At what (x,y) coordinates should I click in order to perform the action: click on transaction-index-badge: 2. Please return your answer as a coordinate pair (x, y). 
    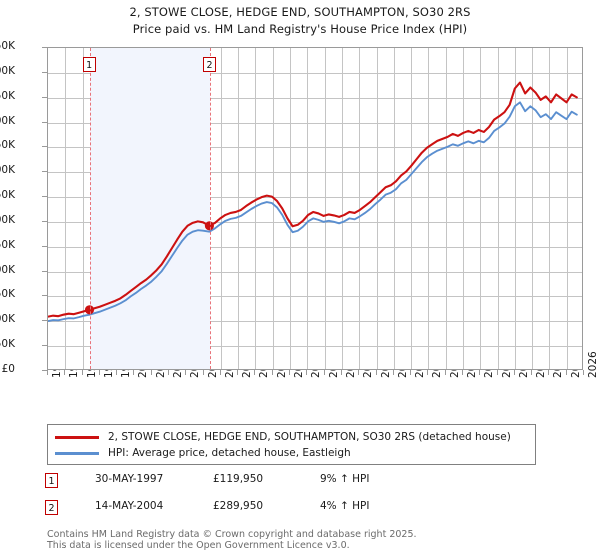
    Looking at the image, I should click on (51, 507).